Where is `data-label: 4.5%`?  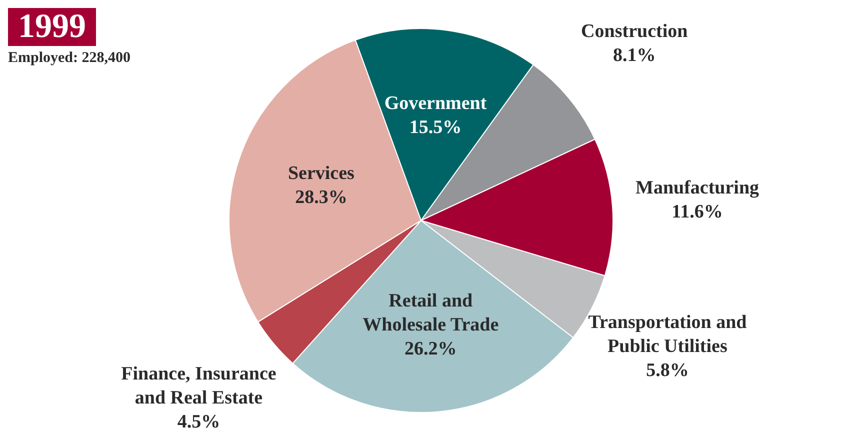 data-label: 4.5% is located at coordinates (198, 421).